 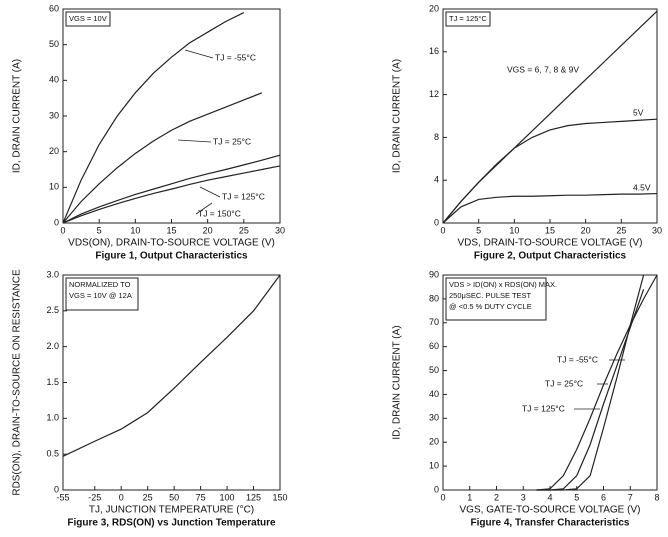 What do you see at coordinates (54, 115) in the screenshot?
I see `y-tick-label: 30` at bounding box center [54, 115].